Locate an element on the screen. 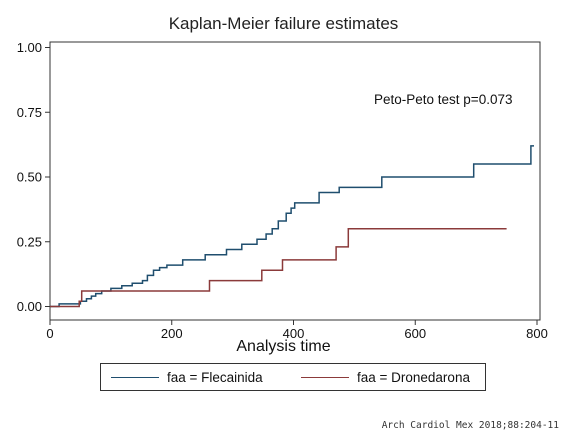 The image size is (567, 439). y-tick-label: 0.00 is located at coordinates (29, 306).